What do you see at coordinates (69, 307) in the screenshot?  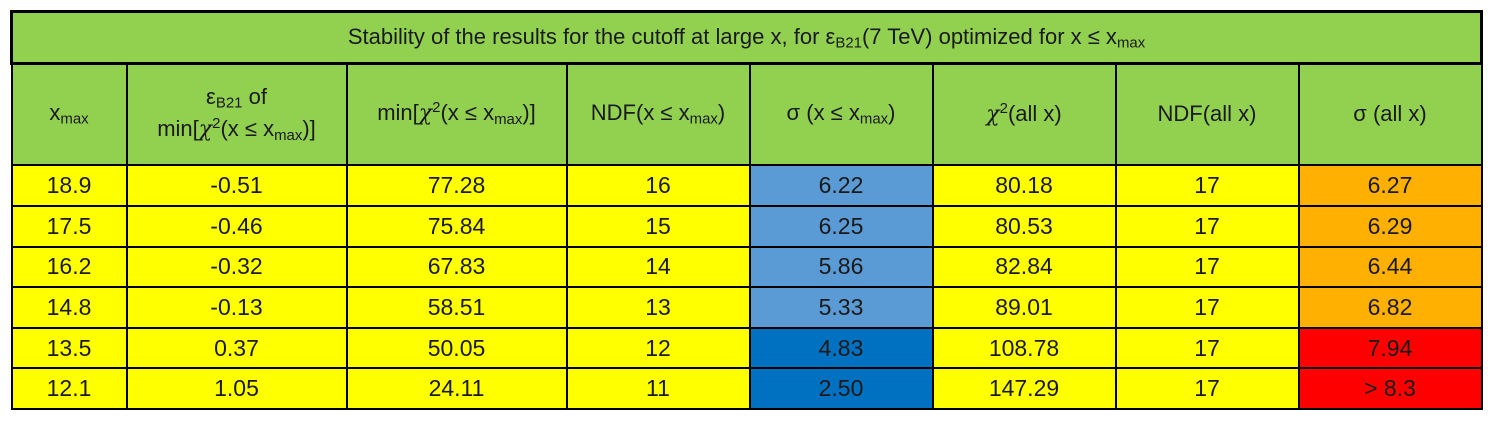 I see `cell-xmax: 14.8` at bounding box center [69, 307].